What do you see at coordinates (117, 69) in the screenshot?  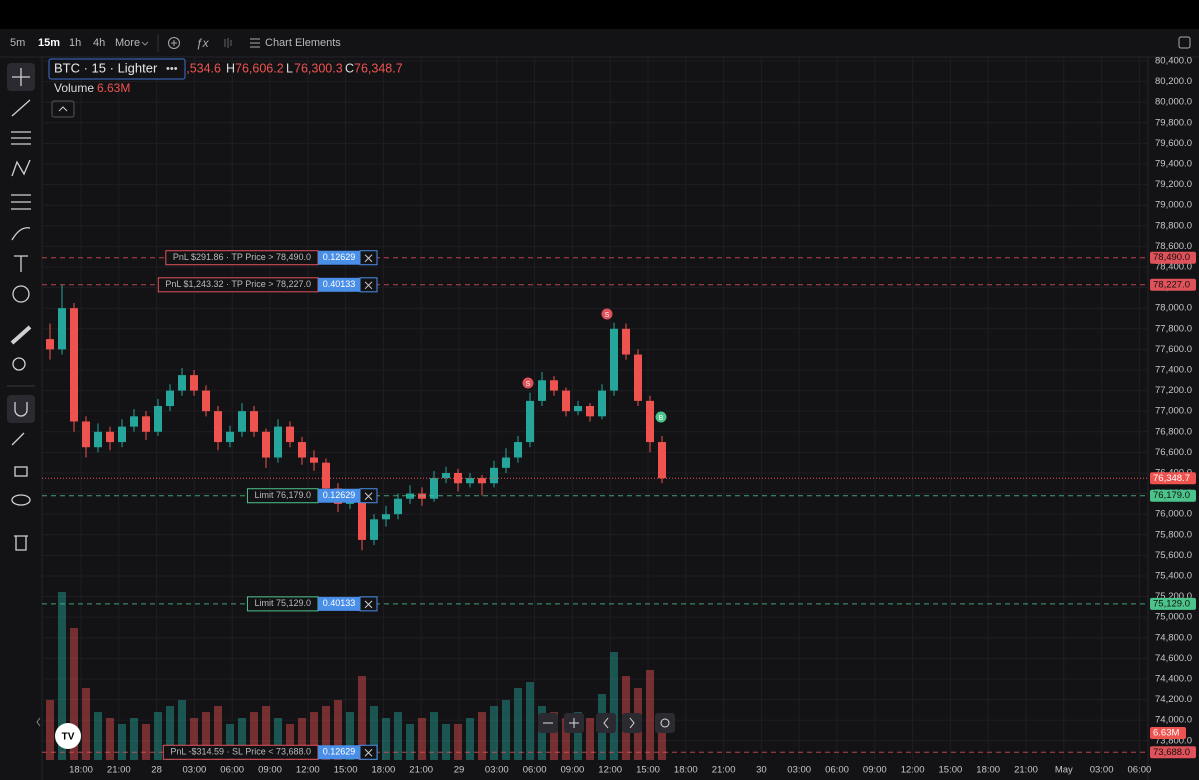 I see `symbol-box` at bounding box center [117, 69].